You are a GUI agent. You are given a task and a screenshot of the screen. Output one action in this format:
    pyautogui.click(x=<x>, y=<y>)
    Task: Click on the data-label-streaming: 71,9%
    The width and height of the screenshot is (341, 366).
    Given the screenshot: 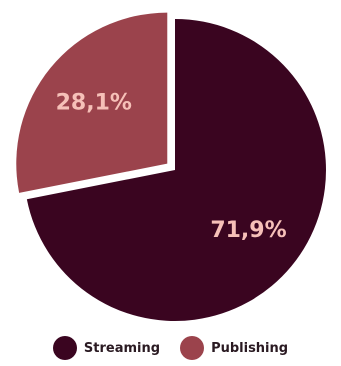 What is the action you would take?
    pyautogui.click(x=248, y=230)
    